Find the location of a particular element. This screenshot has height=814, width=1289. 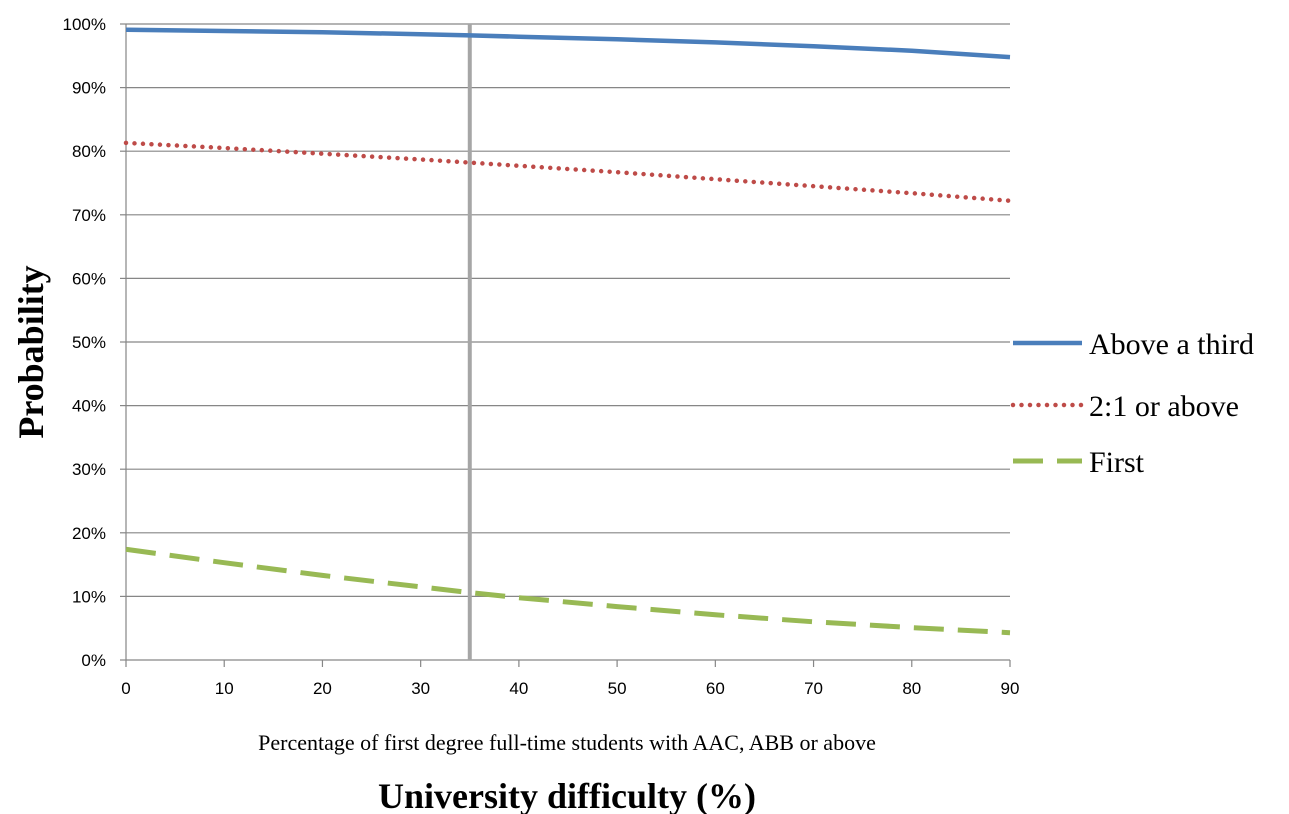

x-tick-label: 70 is located at coordinates (813, 688).